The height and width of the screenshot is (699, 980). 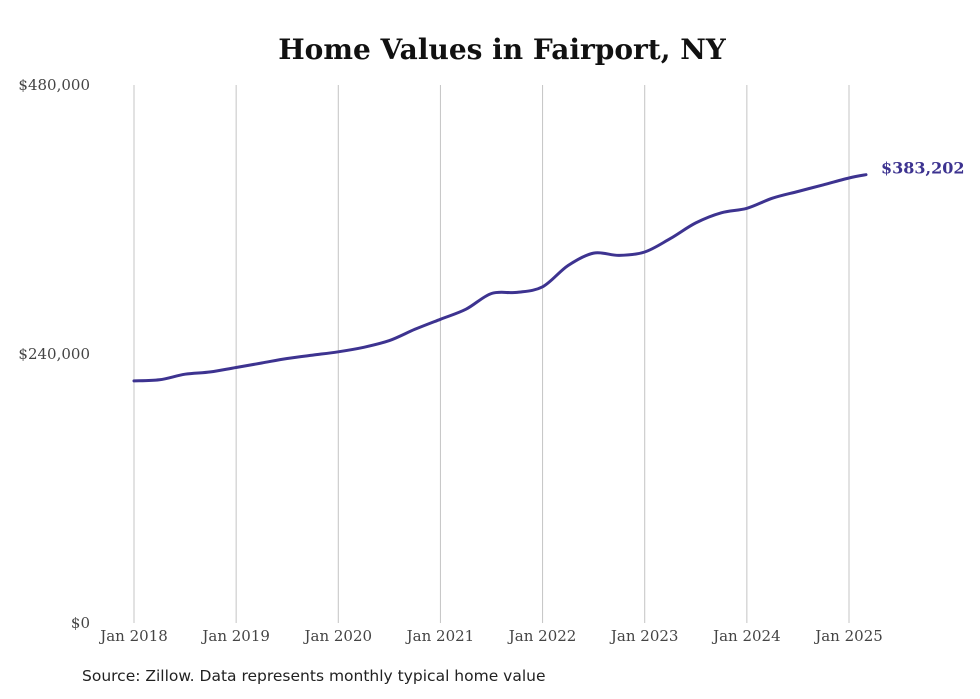 I want to click on chart-title: Home Values in Fairport, NY, so click(x=502, y=49).